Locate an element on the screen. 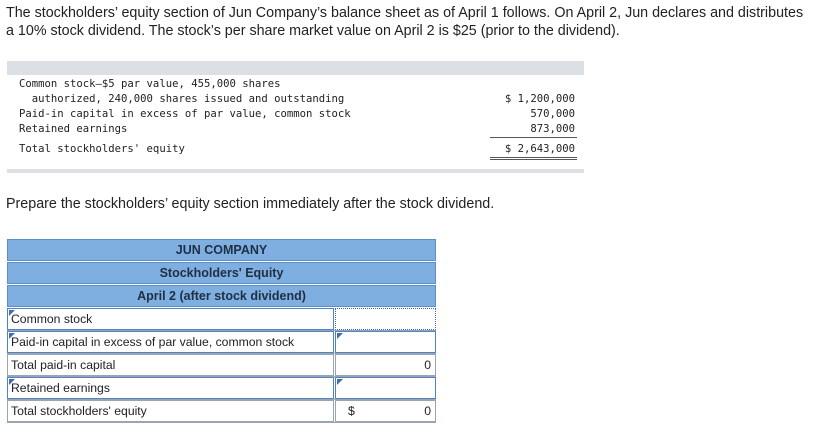 This screenshot has width=814, height=434. company-name-header: JUN COMPANY is located at coordinates (221, 250).